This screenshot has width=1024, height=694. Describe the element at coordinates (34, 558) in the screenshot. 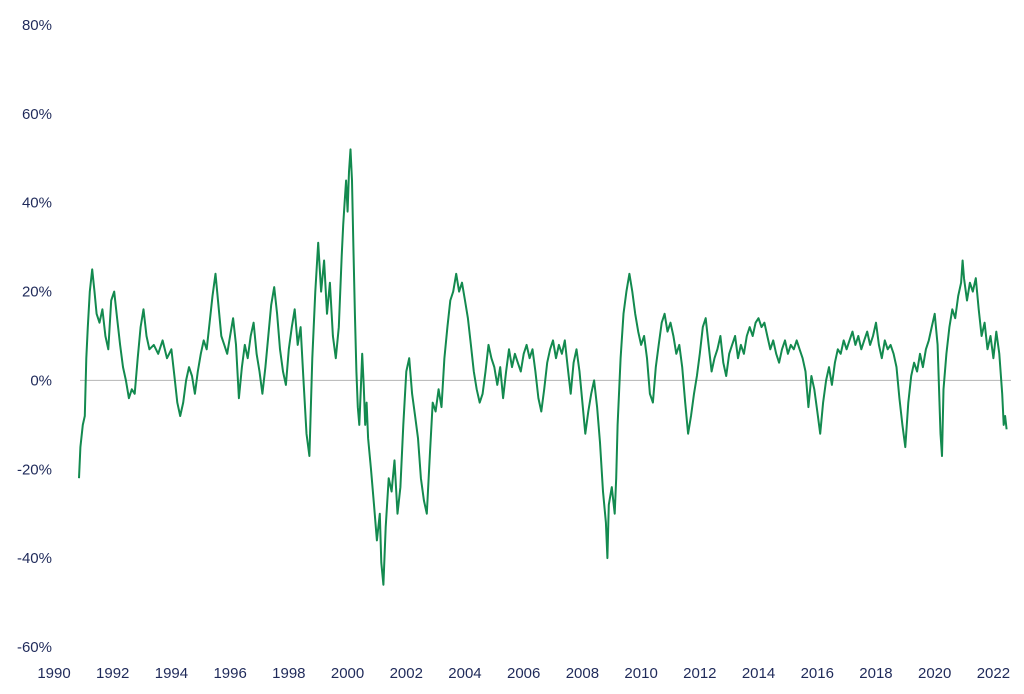

I see `y-tick-label: -40%` at that location.